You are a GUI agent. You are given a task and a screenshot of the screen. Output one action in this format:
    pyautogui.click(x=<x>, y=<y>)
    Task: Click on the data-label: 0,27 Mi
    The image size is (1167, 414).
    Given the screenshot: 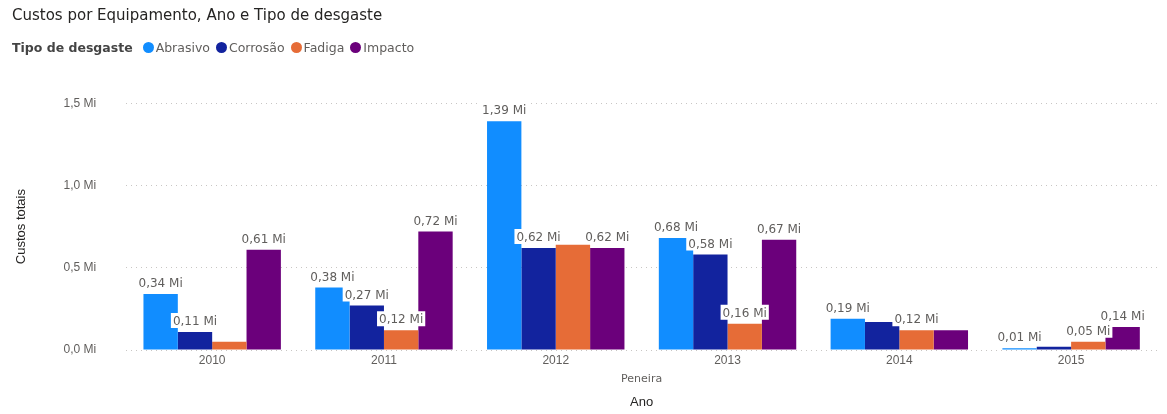 What is the action you would take?
    pyautogui.click(x=366, y=294)
    